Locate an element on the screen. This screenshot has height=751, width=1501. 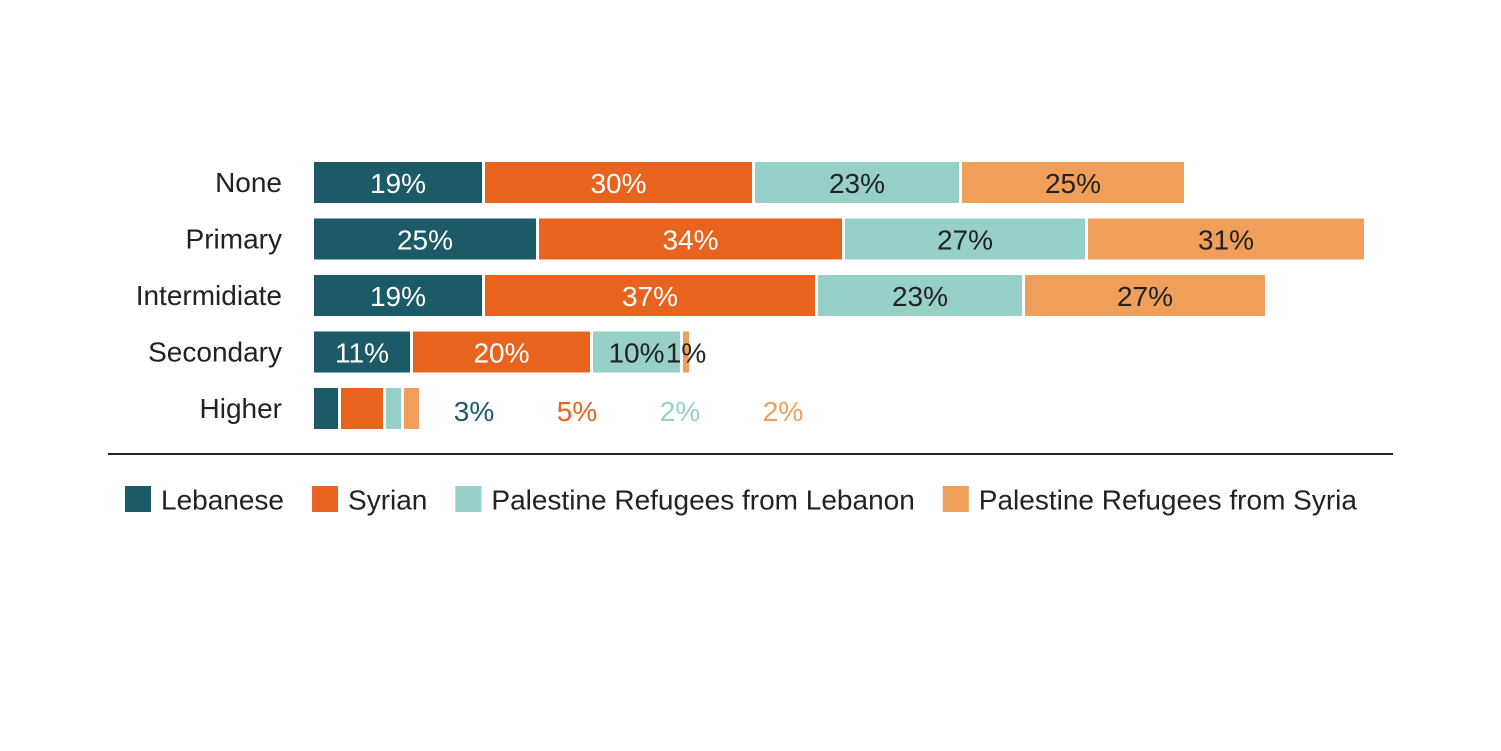
data-label-palestine-refugees-from-lebanon-secondary: 10% is located at coordinates (636, 353).